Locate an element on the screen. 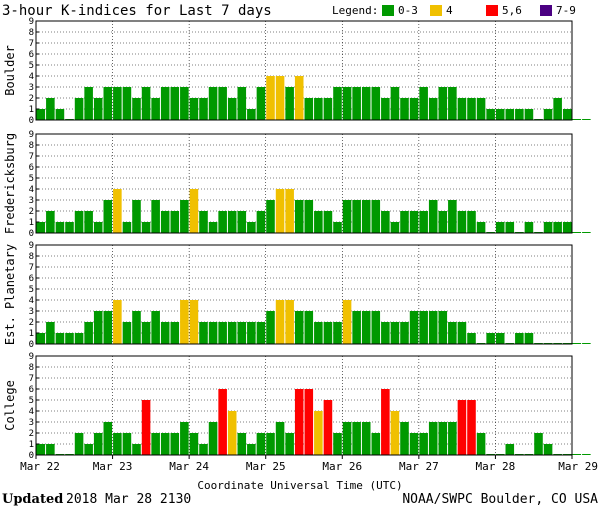  legend-entry-1: 4 is located at coordinates (449, 10).